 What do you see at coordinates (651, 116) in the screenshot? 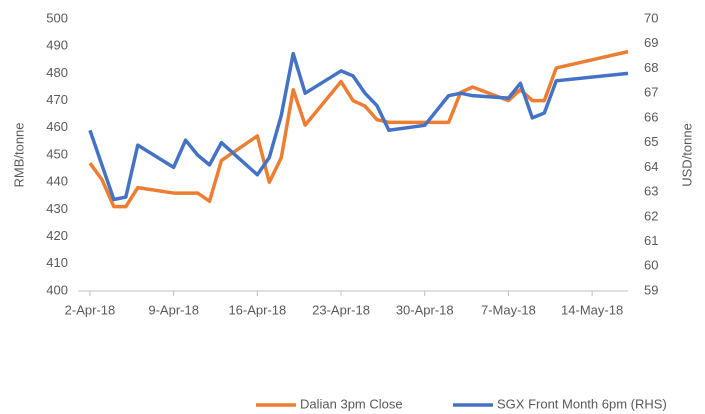
I see `y2-tick-label: 66` at bounding box center [651, 116].